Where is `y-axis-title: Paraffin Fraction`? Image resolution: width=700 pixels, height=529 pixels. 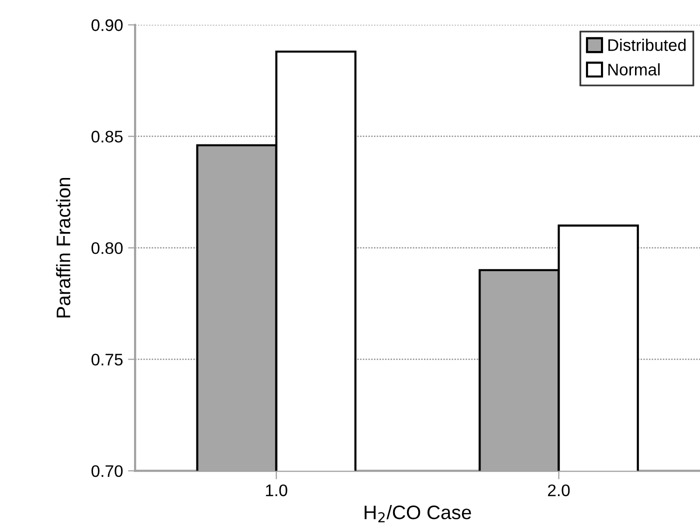
y-axis-title: Paraffin Fraction is located at coordinates (63, 248).